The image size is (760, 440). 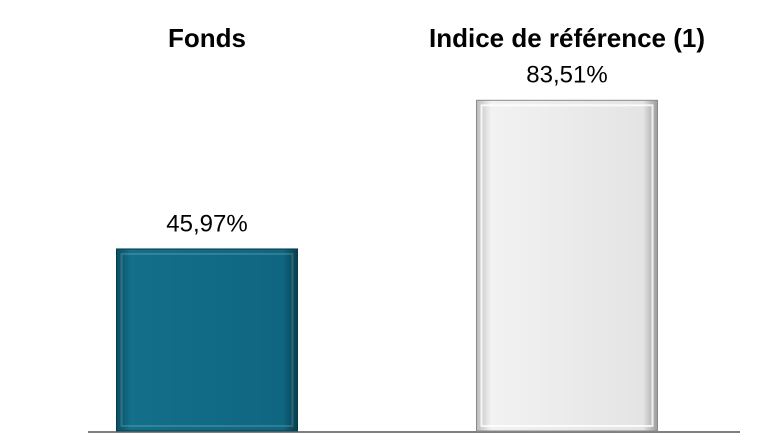 What do you see at coordinates (206, 223) in the screenshot?
I see `value-label: 45,97%` at bounding box center [206, 223].